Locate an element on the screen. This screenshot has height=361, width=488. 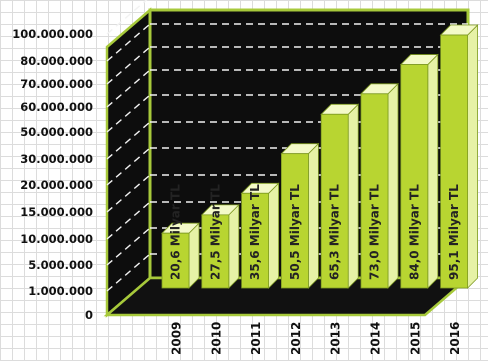
bar-2014: 73,0 Milyar TL is located at coordinates (379, 185).